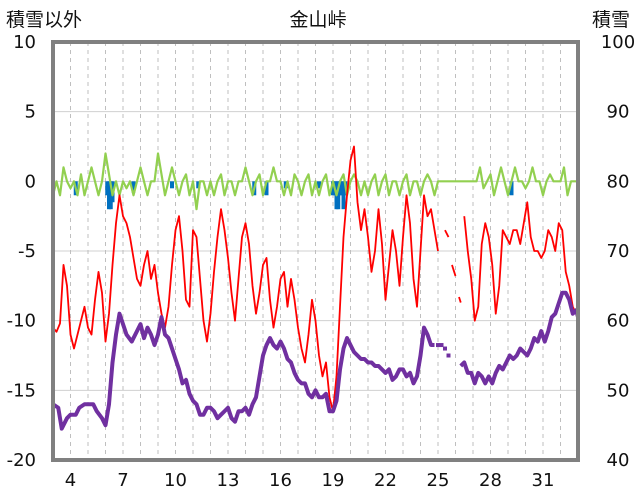 The image size is (636, 501). I want to click on green-line, so click(314, 181).